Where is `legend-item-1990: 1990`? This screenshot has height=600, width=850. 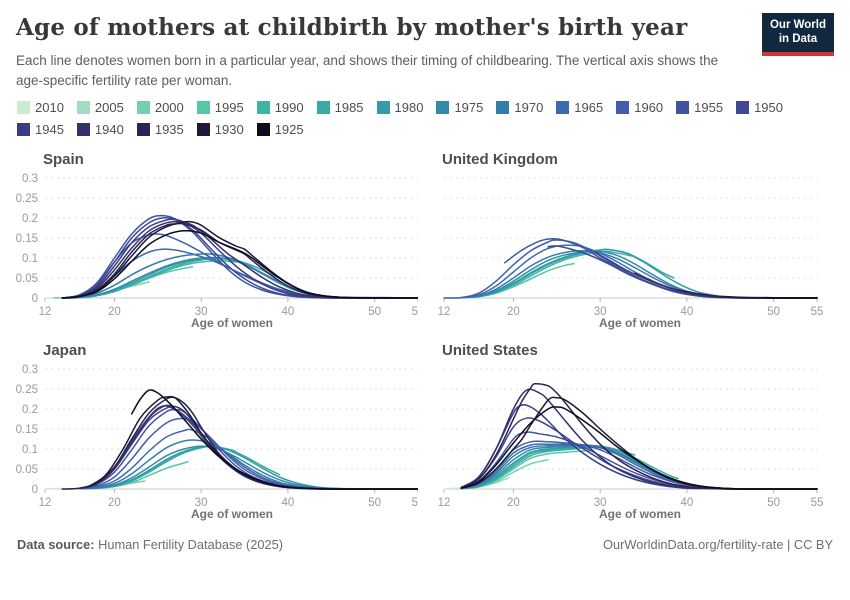 legend-item-1990: 1990 is located at coordinates (280, 108).